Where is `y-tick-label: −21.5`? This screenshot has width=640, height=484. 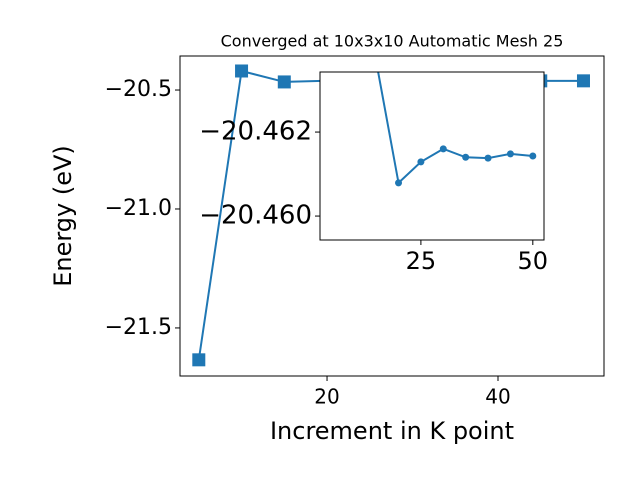 y-tick-label: −21.5 is located at coordinates (138, 327).